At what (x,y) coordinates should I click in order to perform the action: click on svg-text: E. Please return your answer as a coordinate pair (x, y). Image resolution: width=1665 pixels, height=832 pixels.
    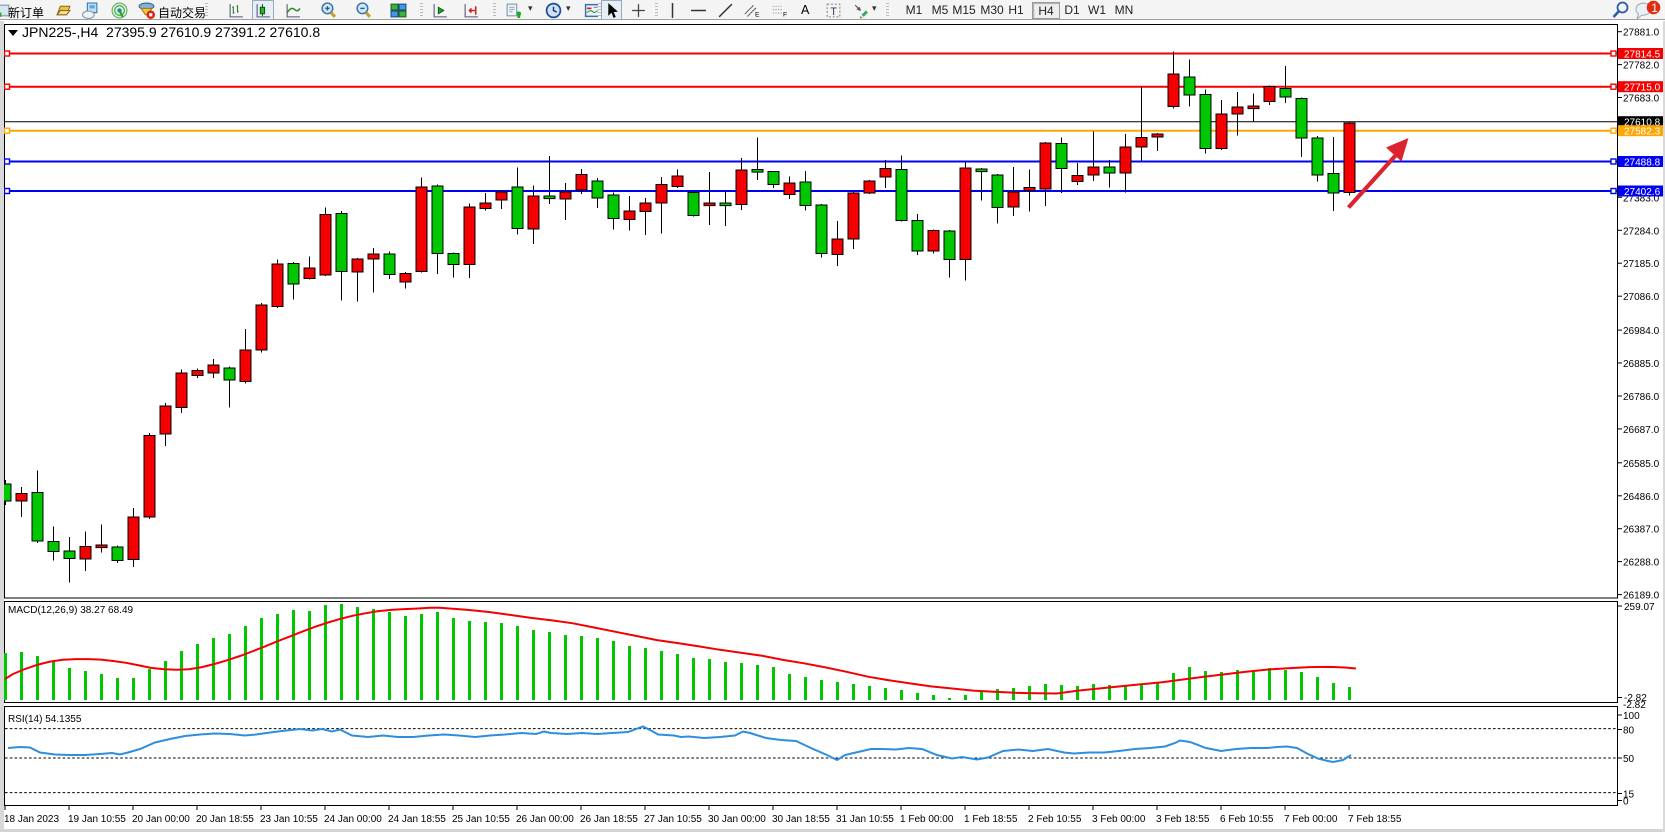
    Looking at the image, I should click on (757, 14).